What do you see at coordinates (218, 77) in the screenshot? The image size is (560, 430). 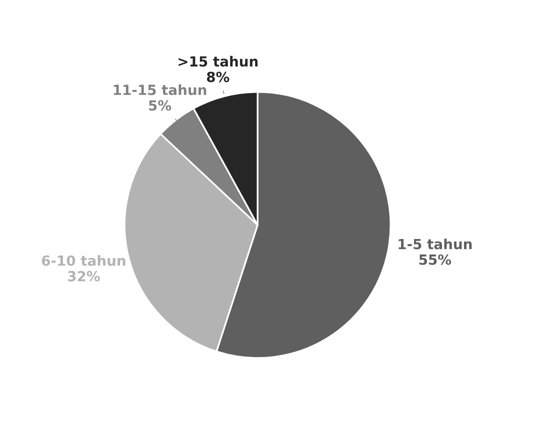 I see `data-label: 8%` at bounding box center [218, 77].